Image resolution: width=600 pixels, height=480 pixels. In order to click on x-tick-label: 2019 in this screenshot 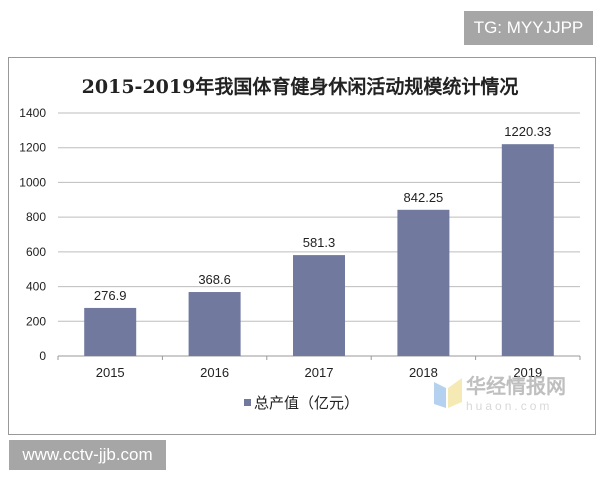, I will do `click(527, 372)`.